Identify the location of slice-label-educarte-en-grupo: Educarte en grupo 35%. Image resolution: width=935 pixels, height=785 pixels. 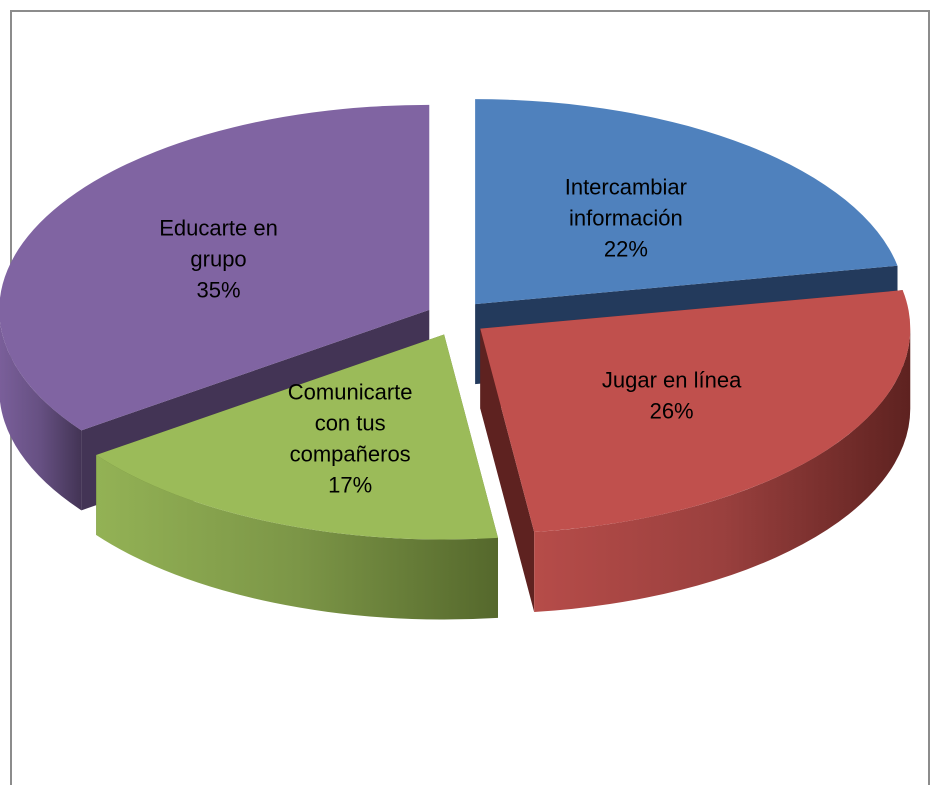
(218, 259).